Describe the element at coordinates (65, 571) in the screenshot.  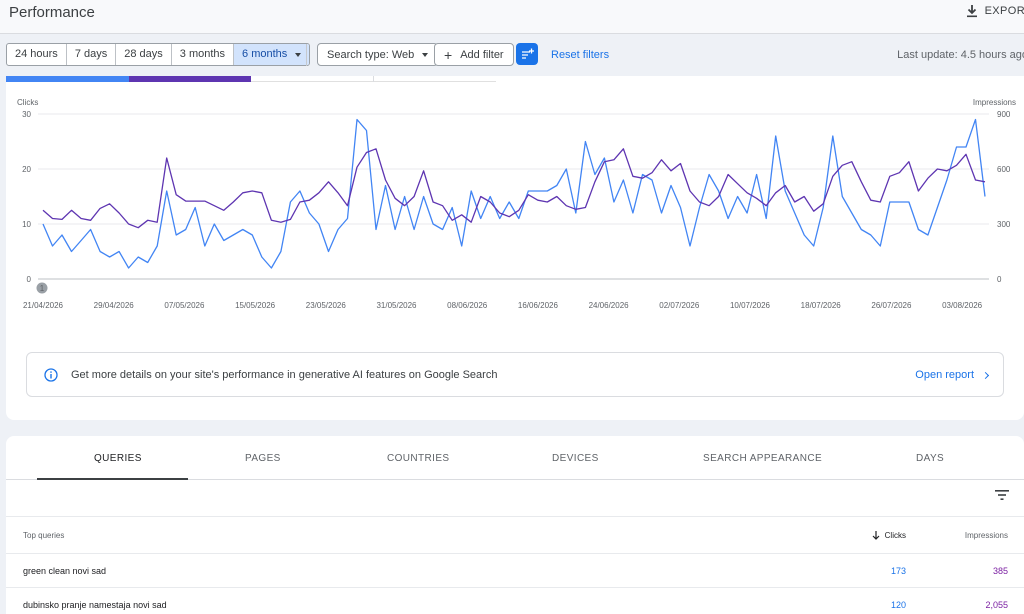
I see `query-cell: green clean novi sad` at that location.